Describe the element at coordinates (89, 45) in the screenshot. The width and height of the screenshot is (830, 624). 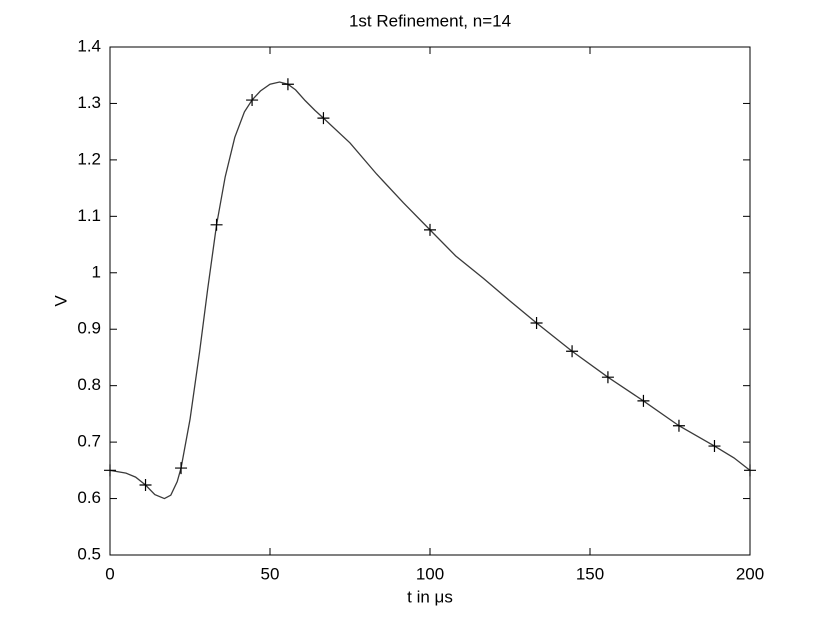
I see `y-tick-label: 1.4` at that location.